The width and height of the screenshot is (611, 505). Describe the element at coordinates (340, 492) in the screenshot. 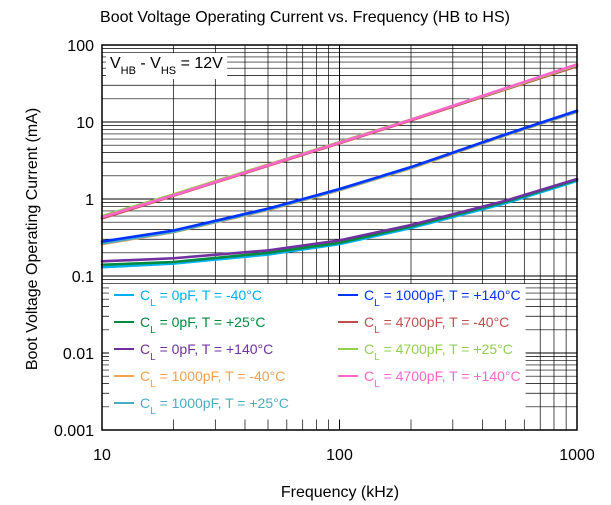

I see `x-axis-label: Frequency (kHz)` at that location.